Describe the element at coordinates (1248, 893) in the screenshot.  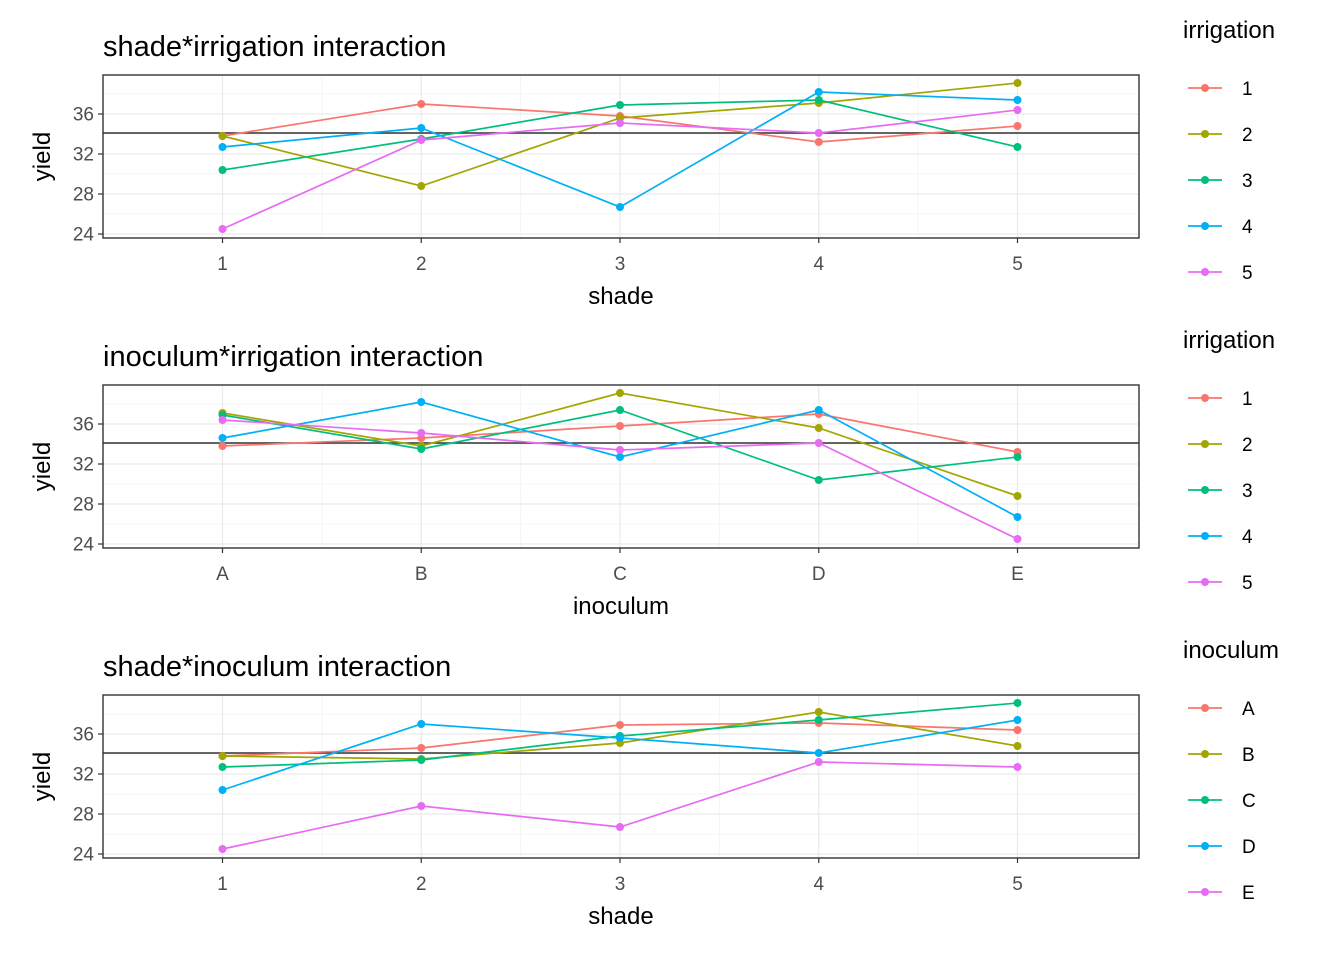
I see `legend-label: E` at that location.